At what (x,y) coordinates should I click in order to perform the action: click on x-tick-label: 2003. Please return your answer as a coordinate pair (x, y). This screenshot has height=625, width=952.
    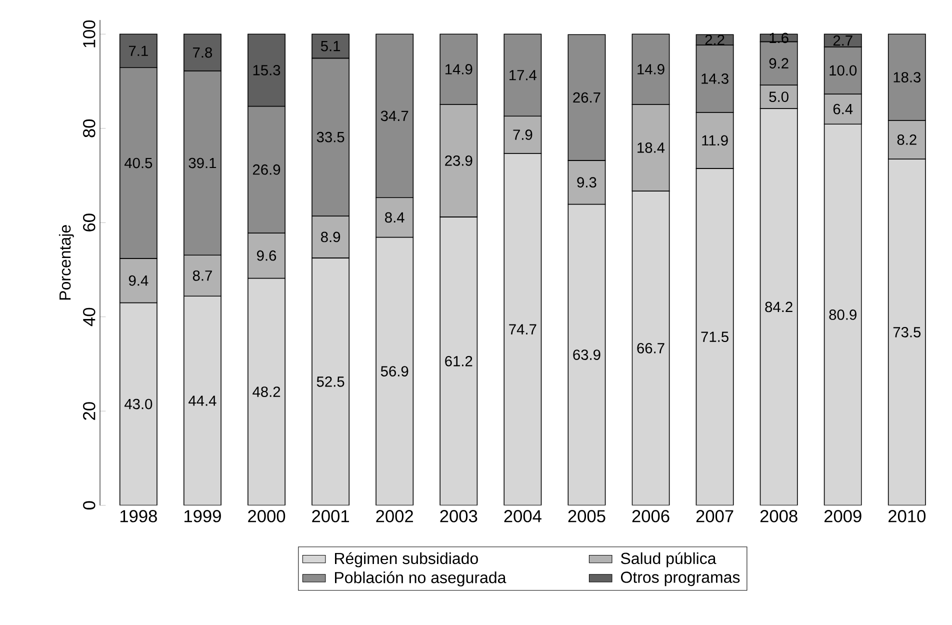
    Looking at the image, I should click on (459, 516).